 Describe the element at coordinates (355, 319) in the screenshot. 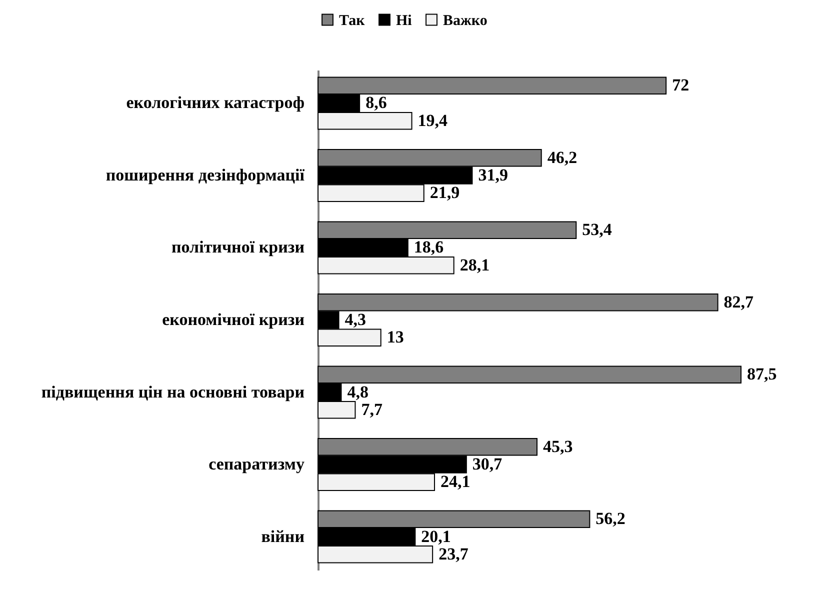

I see `data-label: 4,3` at that location.